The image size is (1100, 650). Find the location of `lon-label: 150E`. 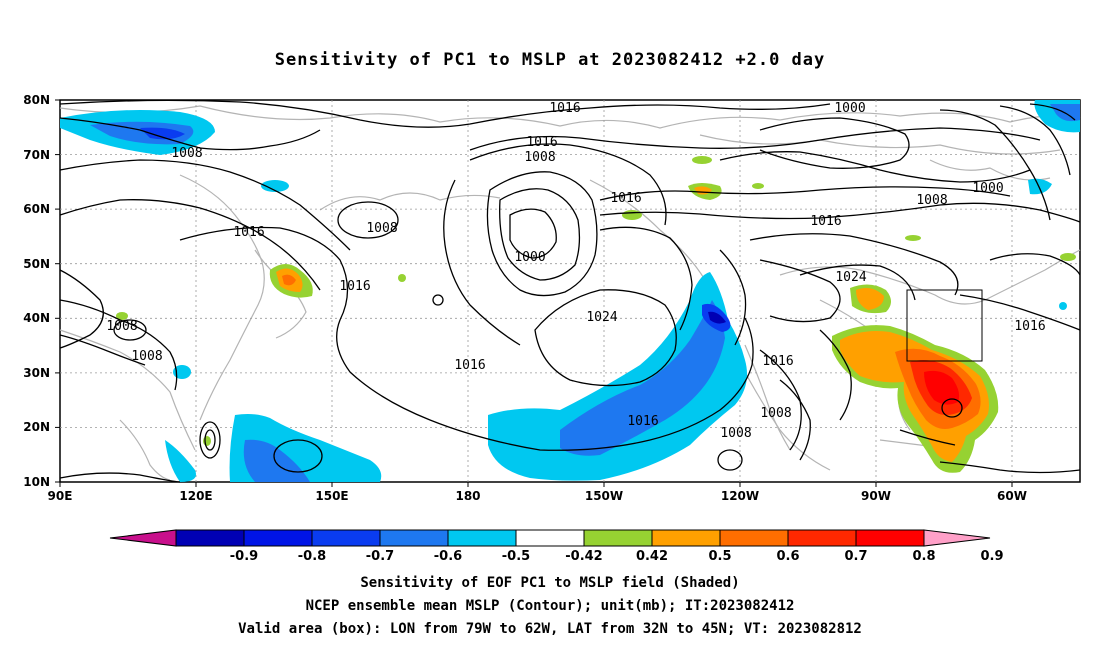

lon-label: 150E is located at coordinates (331, 496).